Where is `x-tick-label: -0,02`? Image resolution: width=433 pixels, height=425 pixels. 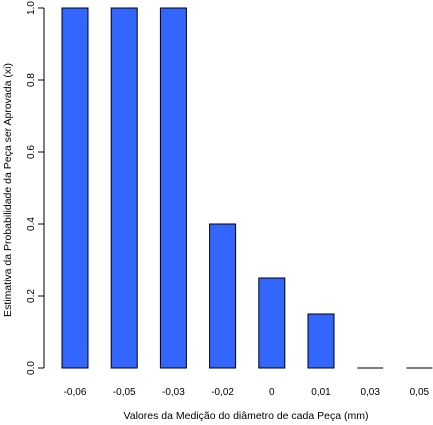 x-tick-label: -0,02 is located at coordinates (222, 392).